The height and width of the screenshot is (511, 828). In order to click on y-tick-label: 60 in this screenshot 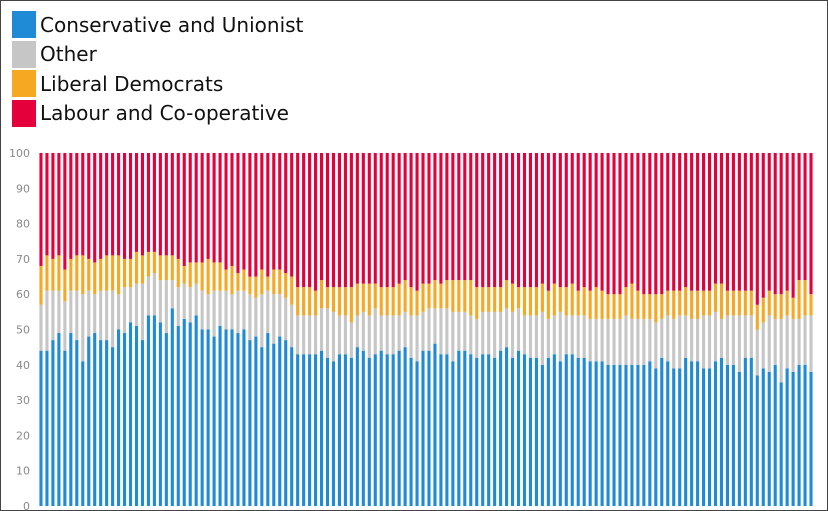, I will do `click(23, 294)`.